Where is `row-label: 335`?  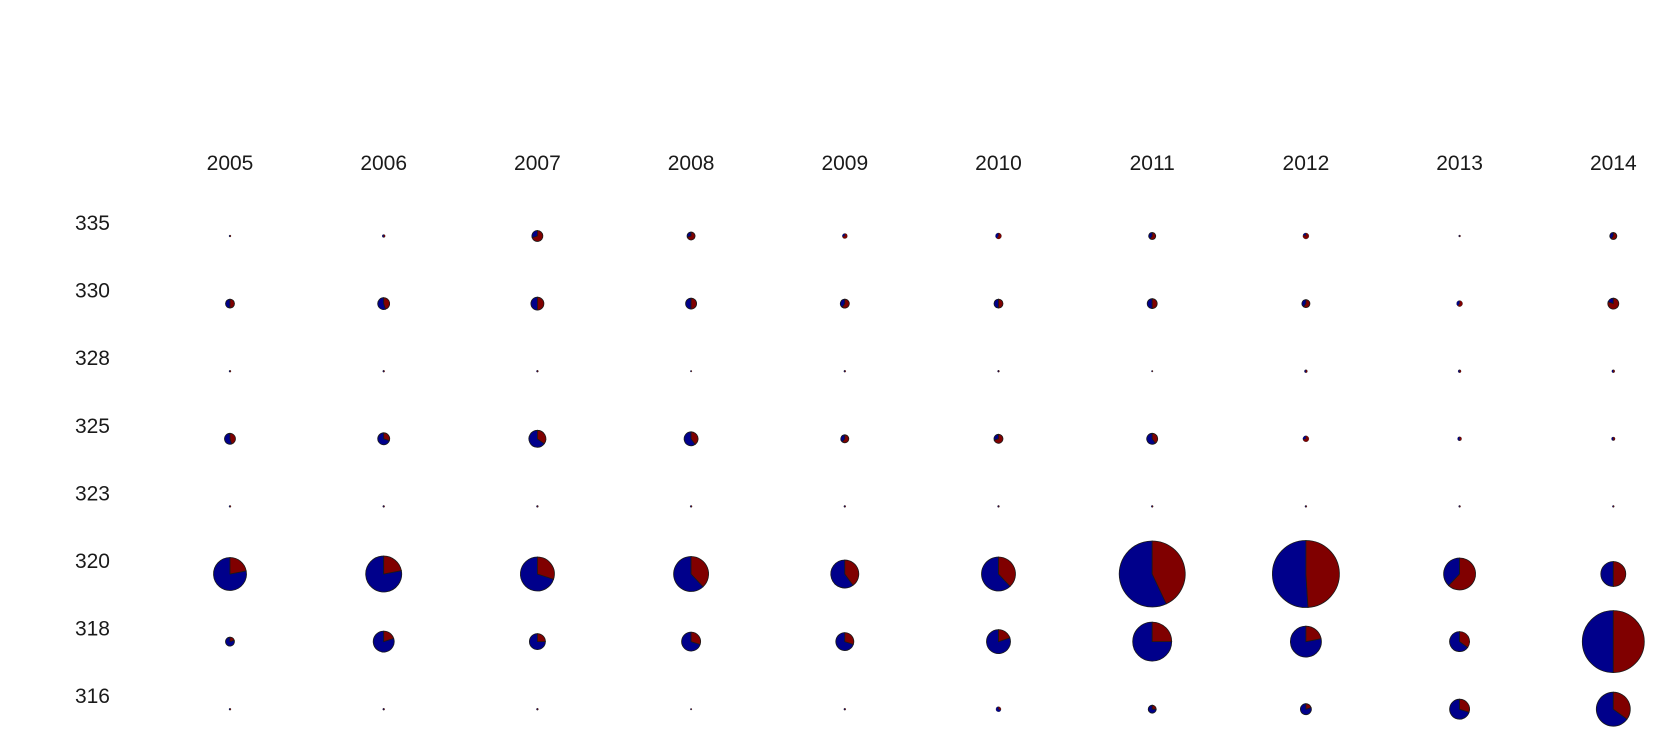 row-label: 335 is located at coordinates (92, 223).